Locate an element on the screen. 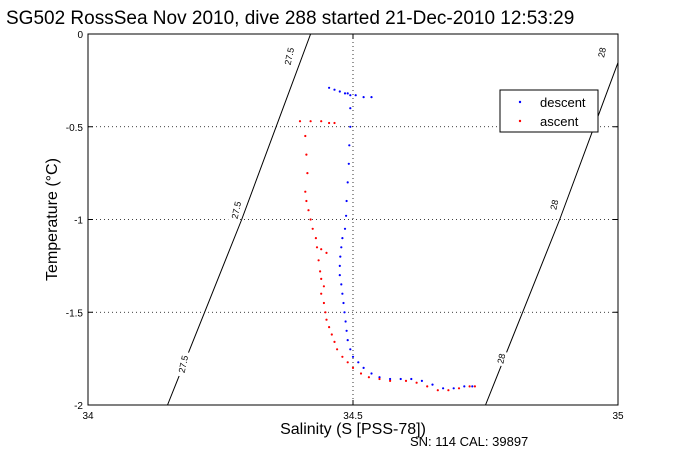  y-tick-label: 0 is located at coordinates (80, 35).